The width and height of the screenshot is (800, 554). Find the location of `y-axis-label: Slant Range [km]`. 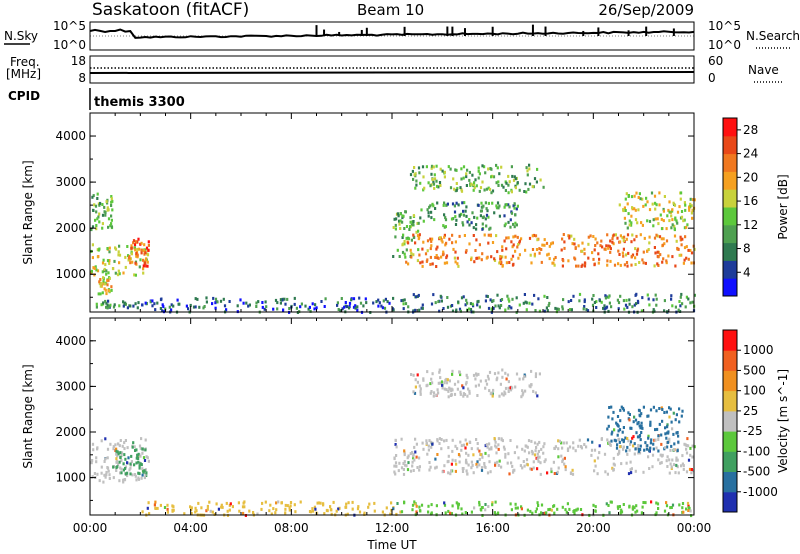

y-axis-label: Slant Range [km] is located at coordinates (28, 416).